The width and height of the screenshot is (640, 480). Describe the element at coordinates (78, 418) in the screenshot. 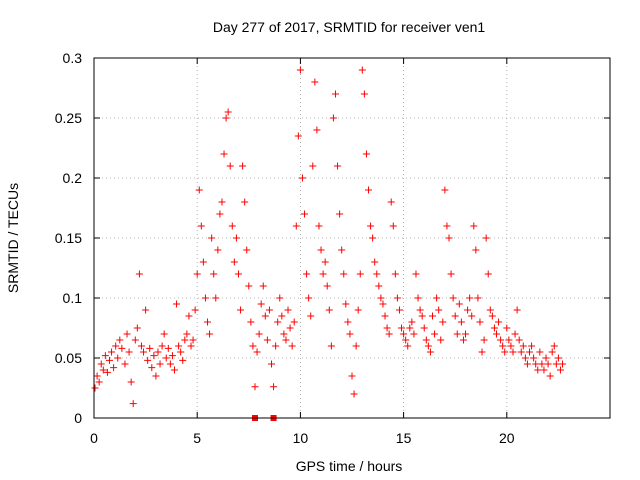

I see `y-tick-label: 0` at that location.